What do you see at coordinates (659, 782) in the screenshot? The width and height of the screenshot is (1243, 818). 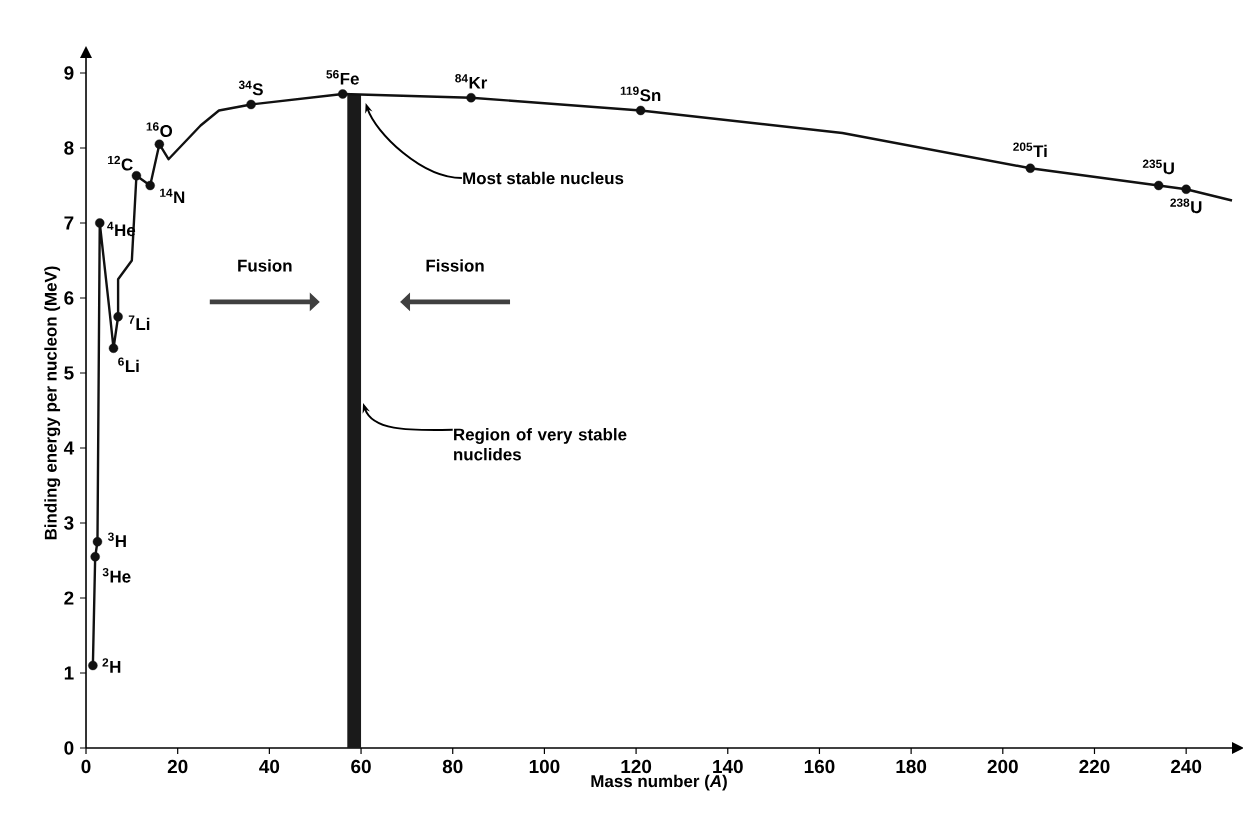 I see `x-axis-title: Mass number (A)` at bounding box center [659, 782].